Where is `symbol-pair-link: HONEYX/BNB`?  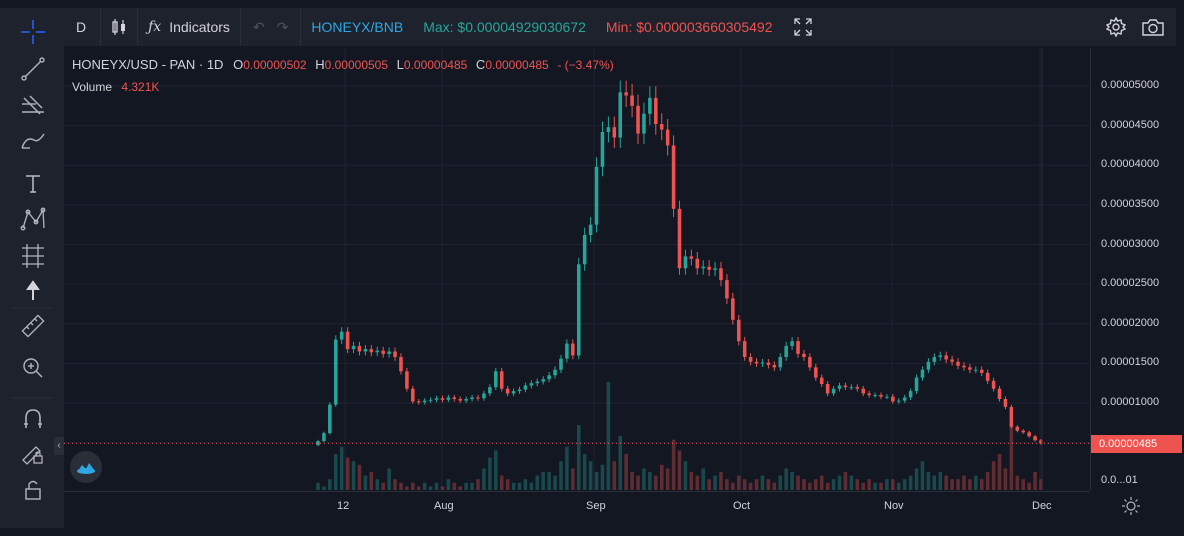 symbol-pair-link: HONEYX/BNB is located at coordinates (357, 27).